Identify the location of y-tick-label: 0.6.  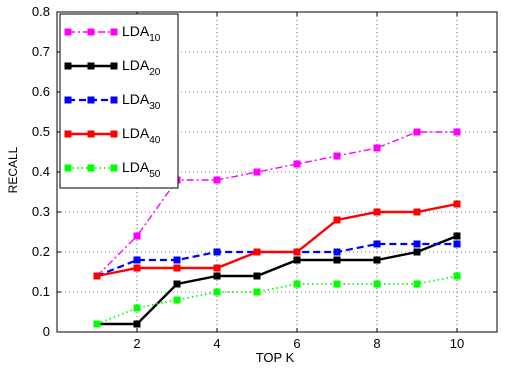
(41, 91).